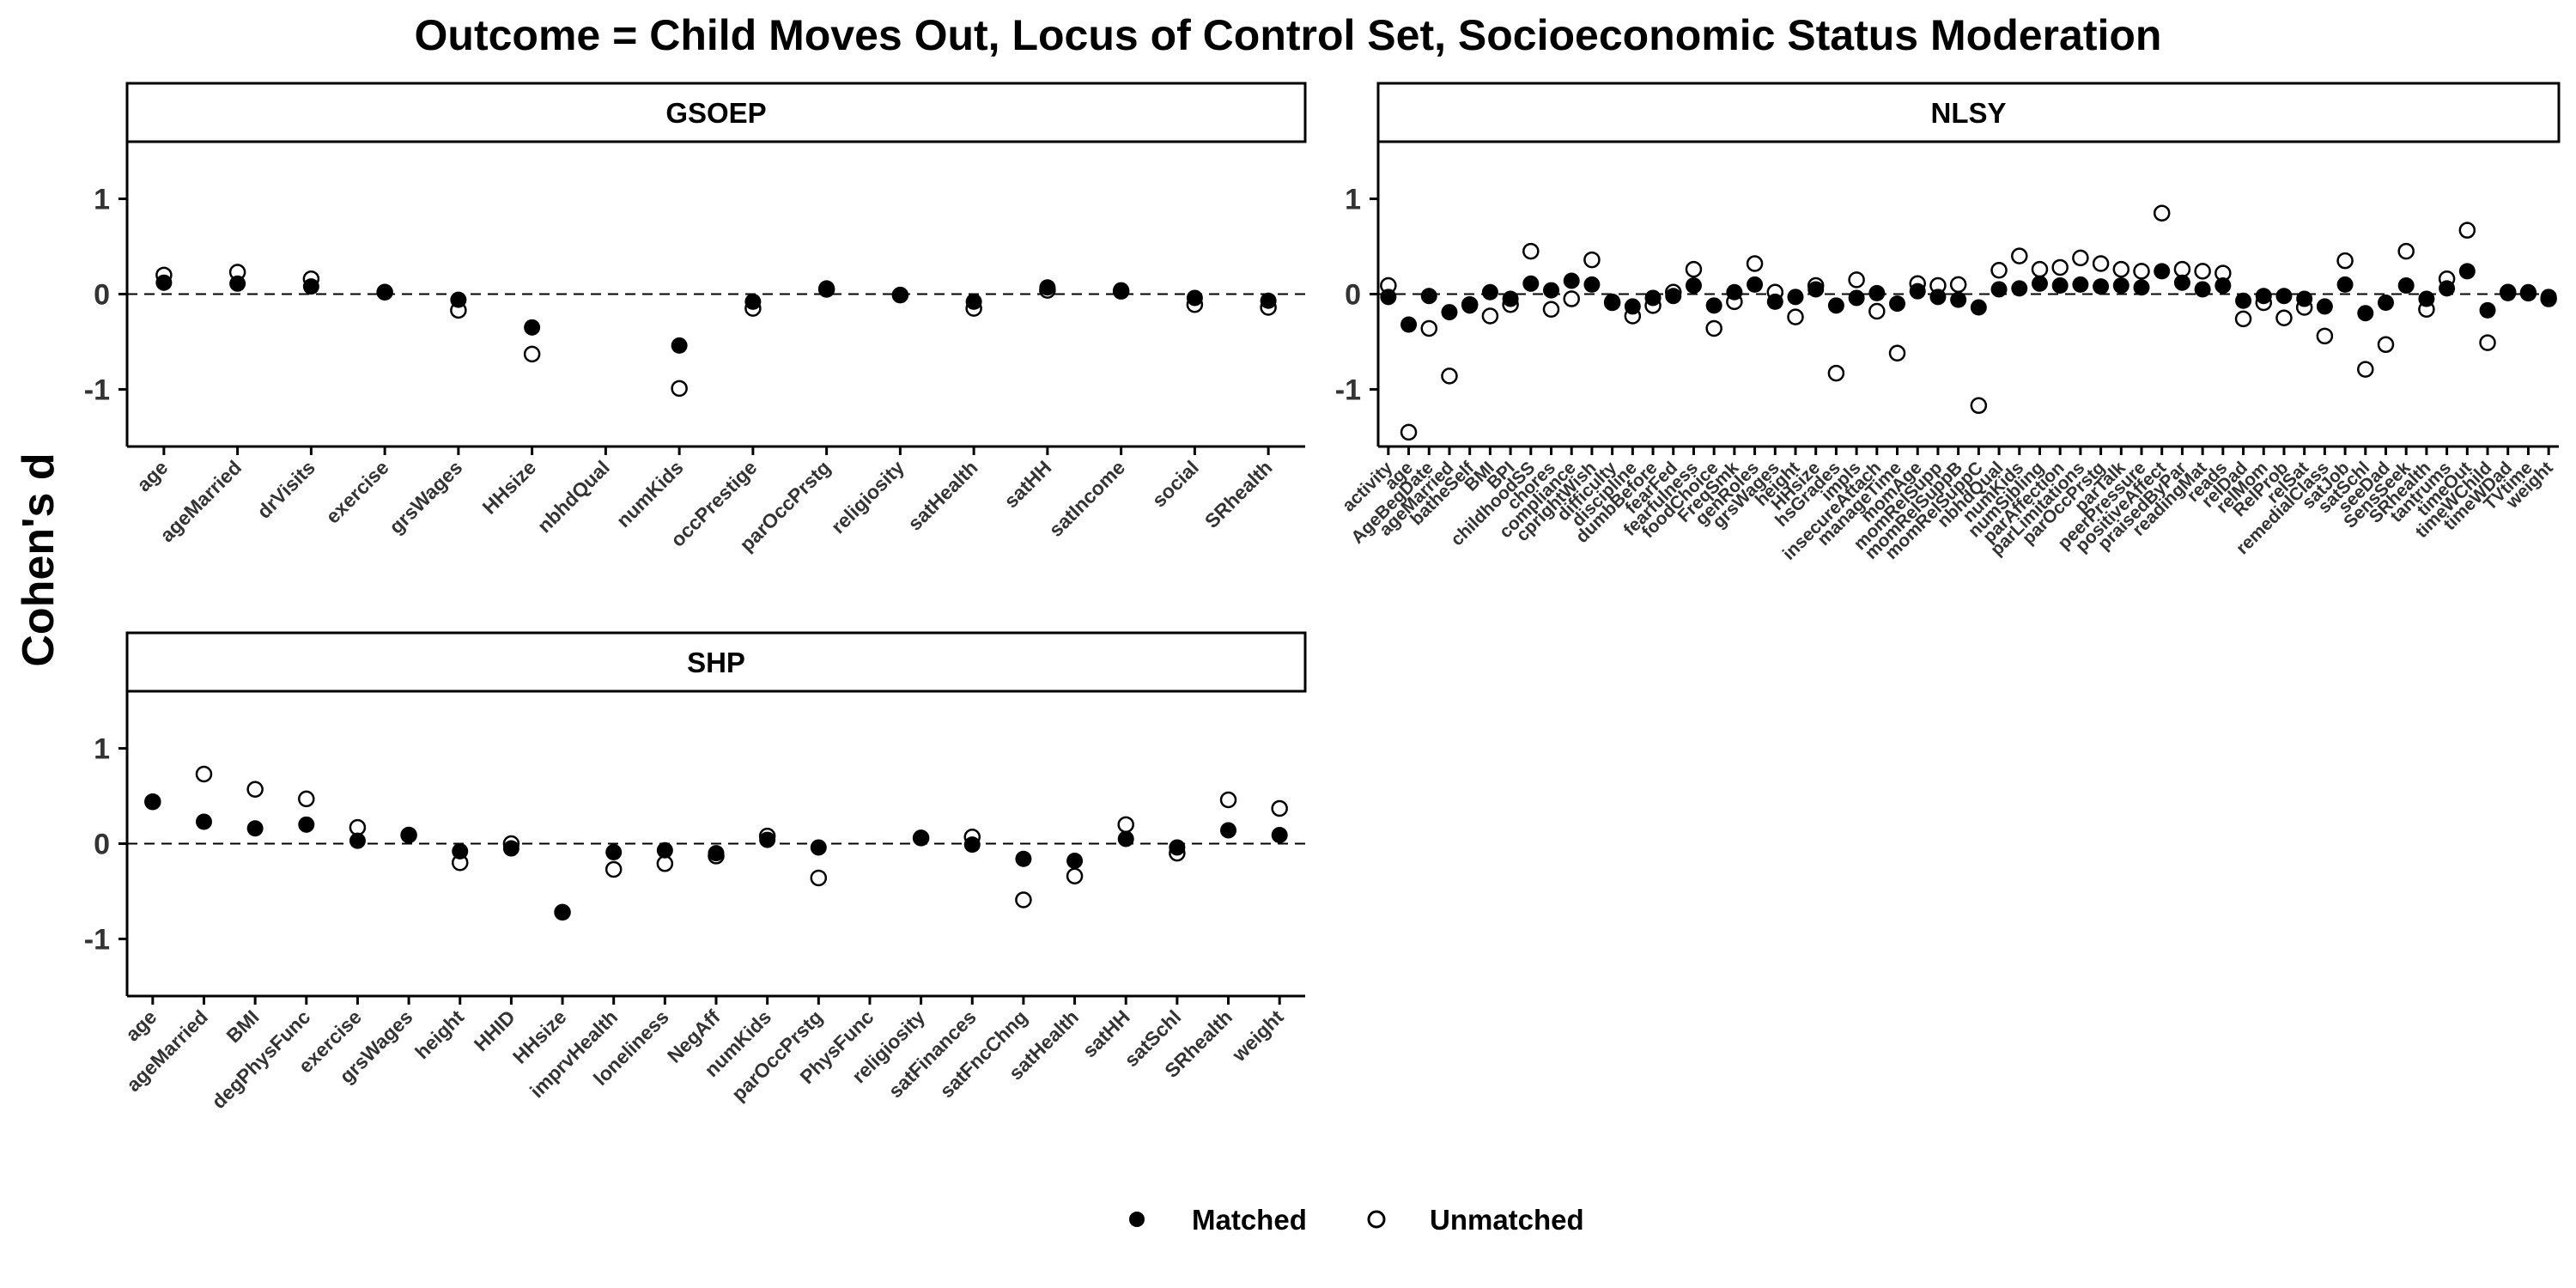 The height and width of the screenshot is (1288, 2576). I want to click on legend-unmatched-marker, so click(1376, 1219).